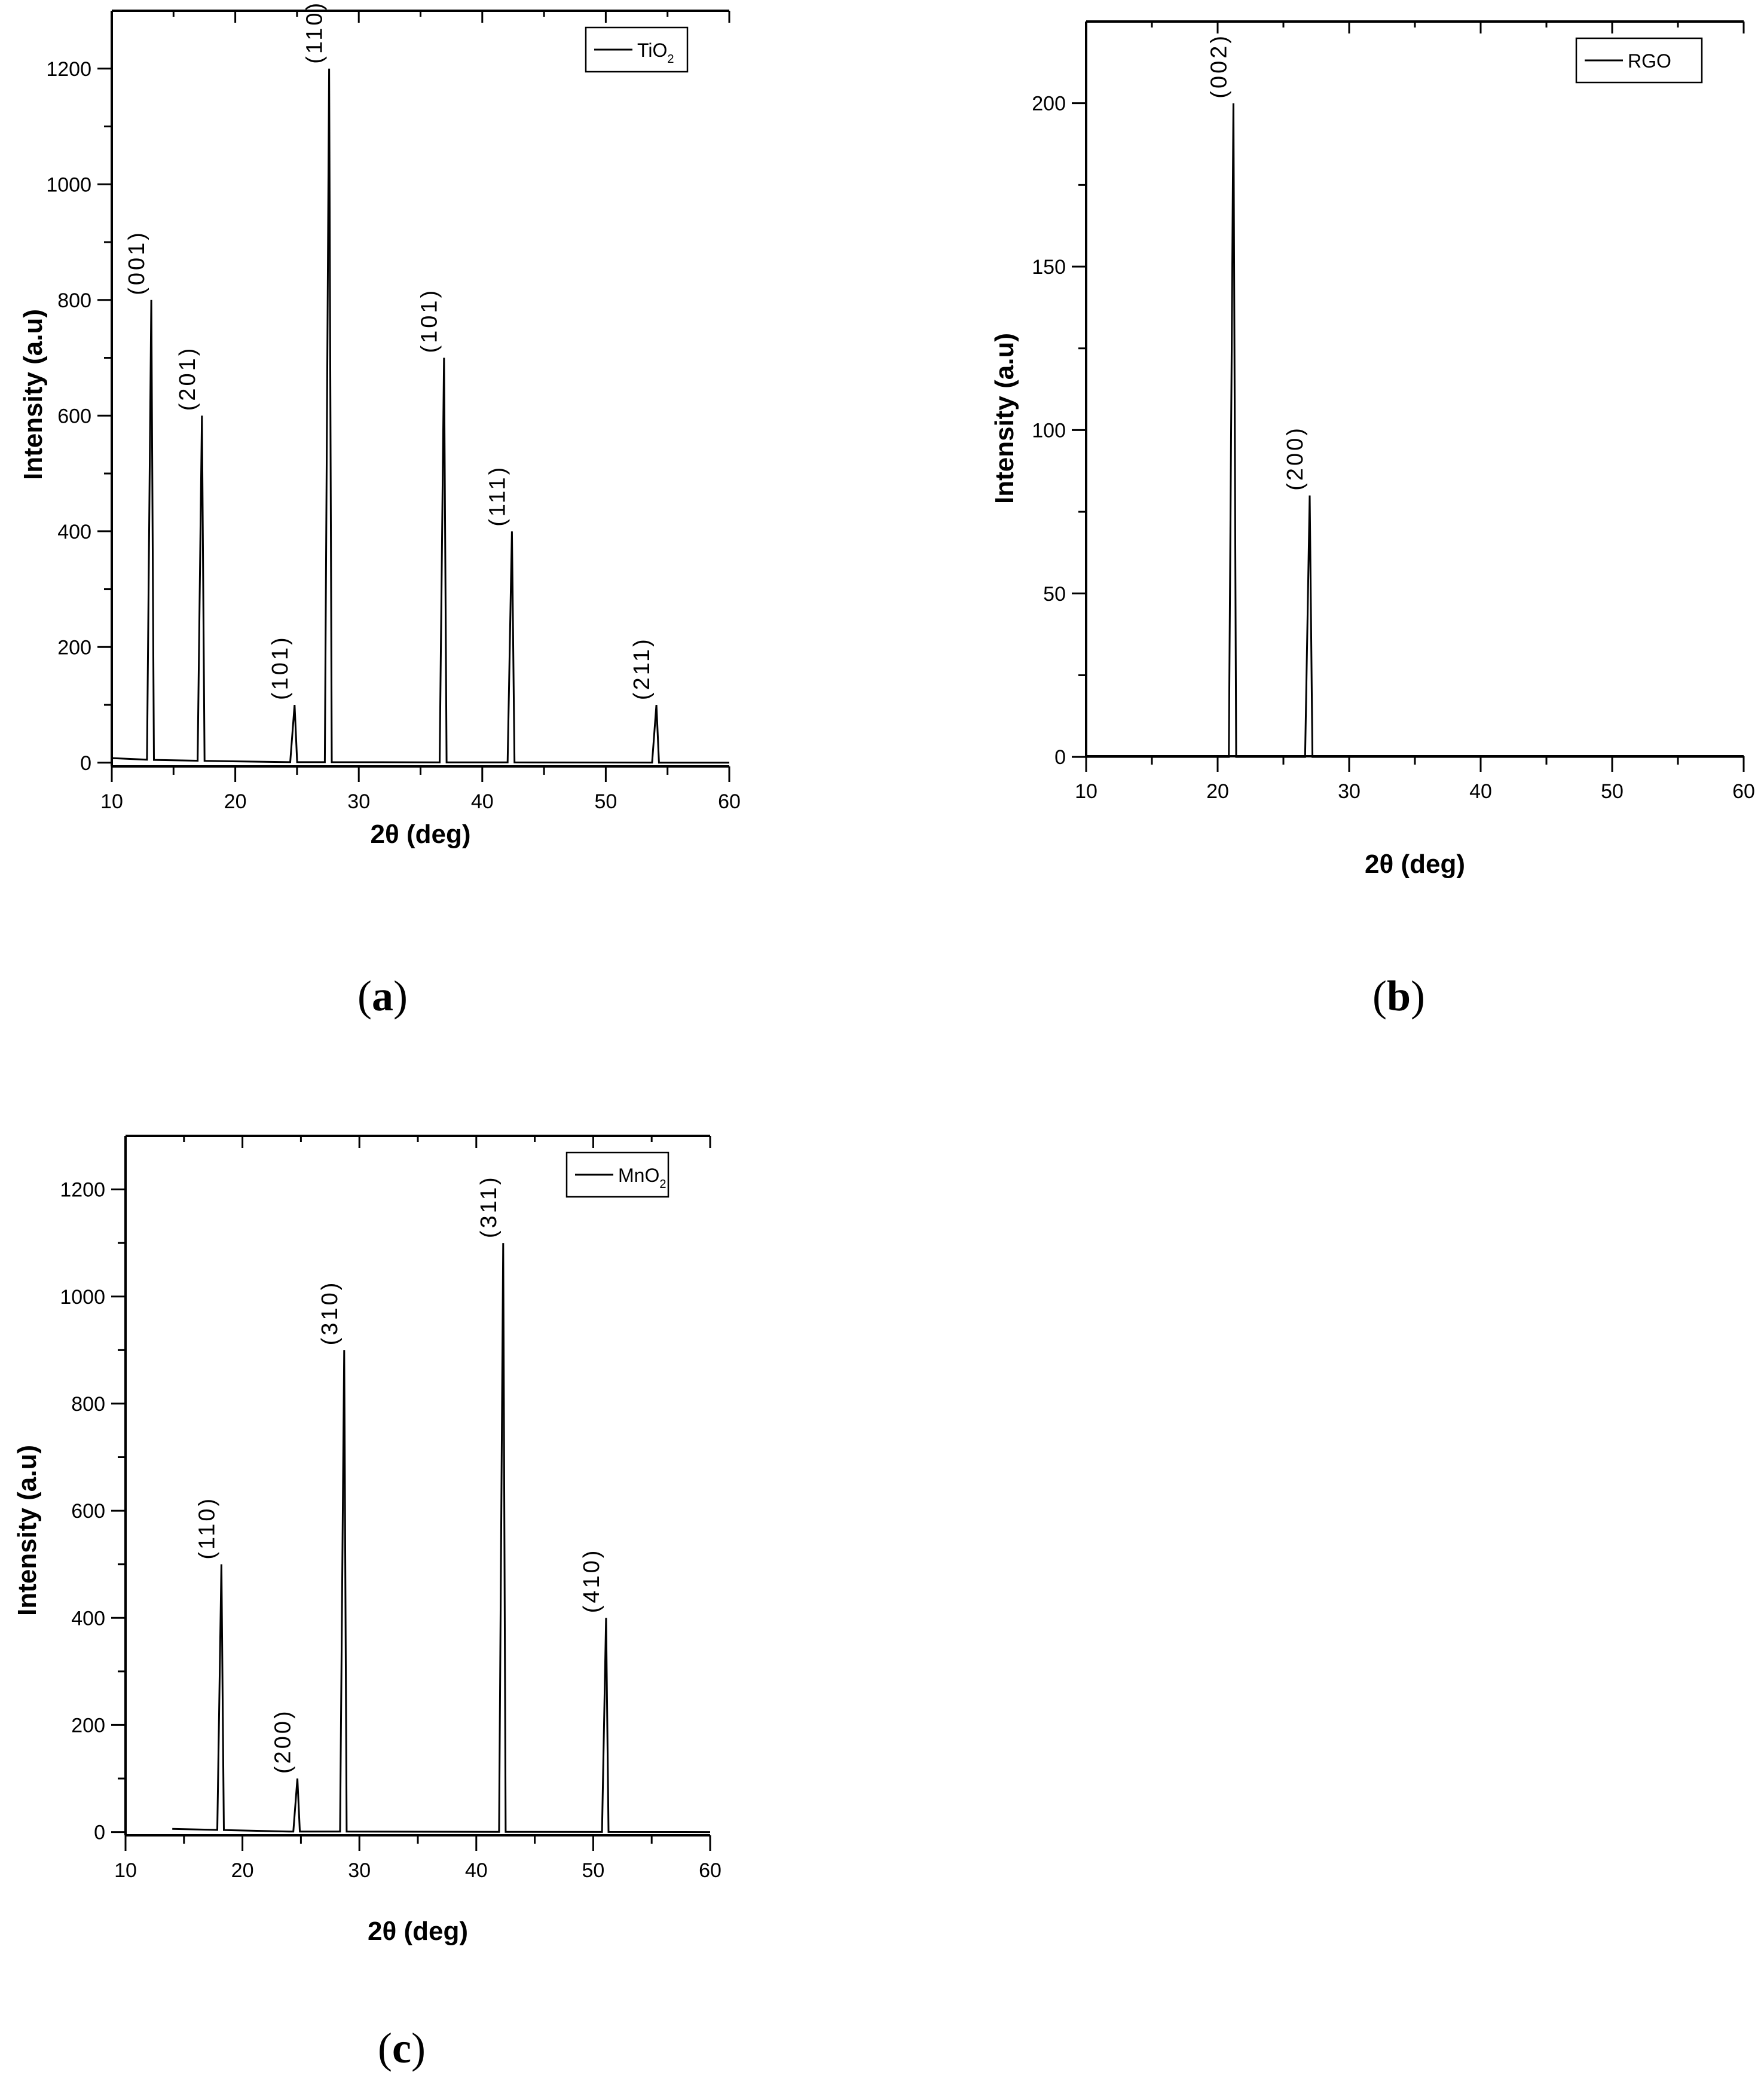 This screenshot has width=1764, height=2084. What do you see at coordinates (591, 1581) in the screenshot?
I see `peak-label: (410)` at bounding box center [591, 1581].